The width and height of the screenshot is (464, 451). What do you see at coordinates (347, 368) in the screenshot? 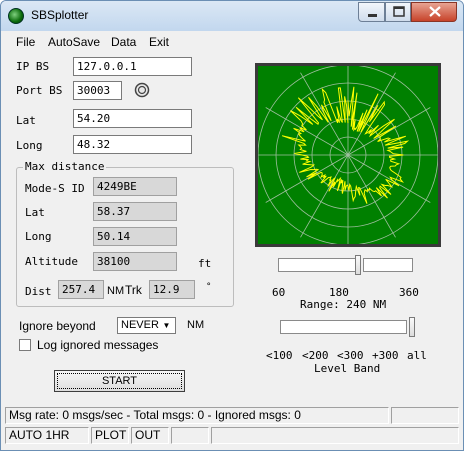
I see `level-band-label: Level Band` at bounding box center [347, 368].